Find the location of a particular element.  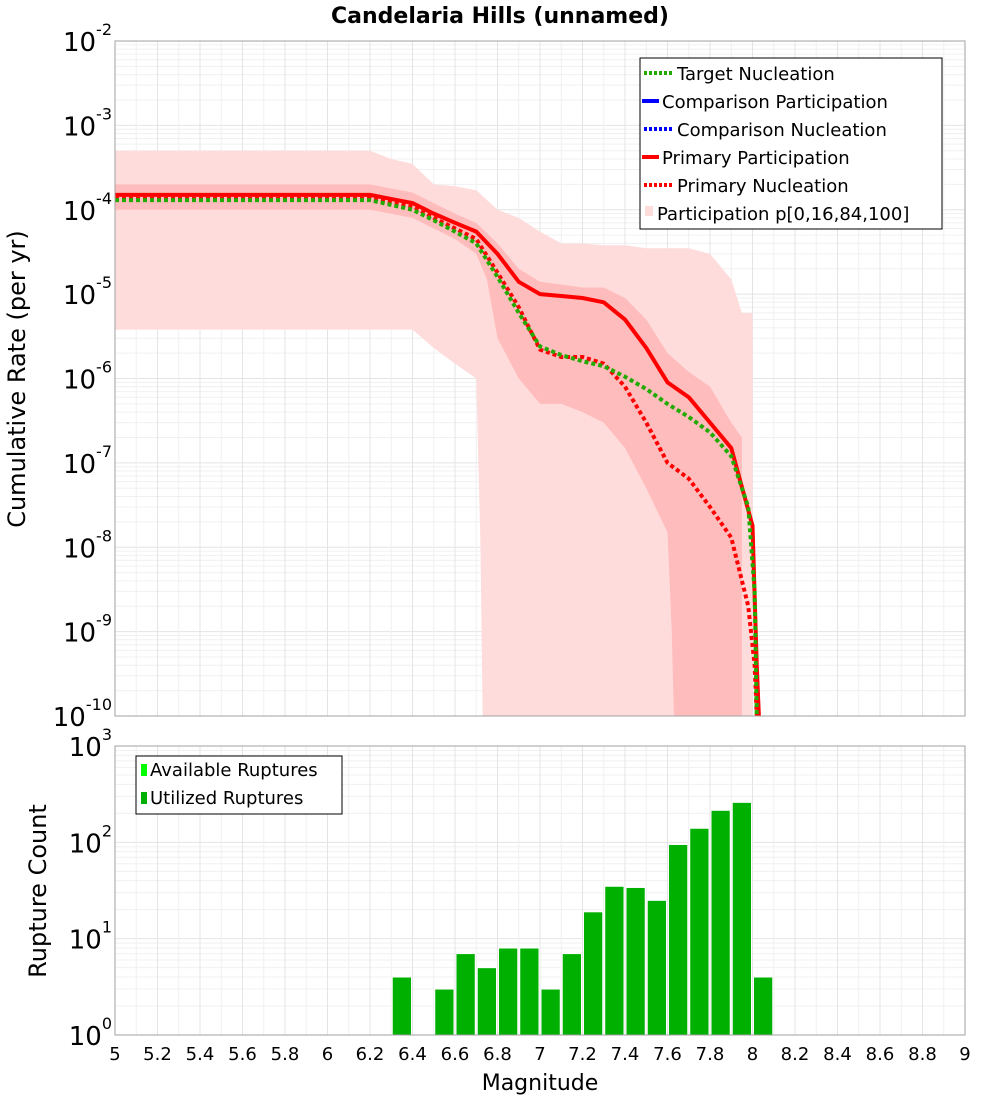

legend-label-participation-band: Participation p[0,16,84,100] is located at coordinates (783, 214).